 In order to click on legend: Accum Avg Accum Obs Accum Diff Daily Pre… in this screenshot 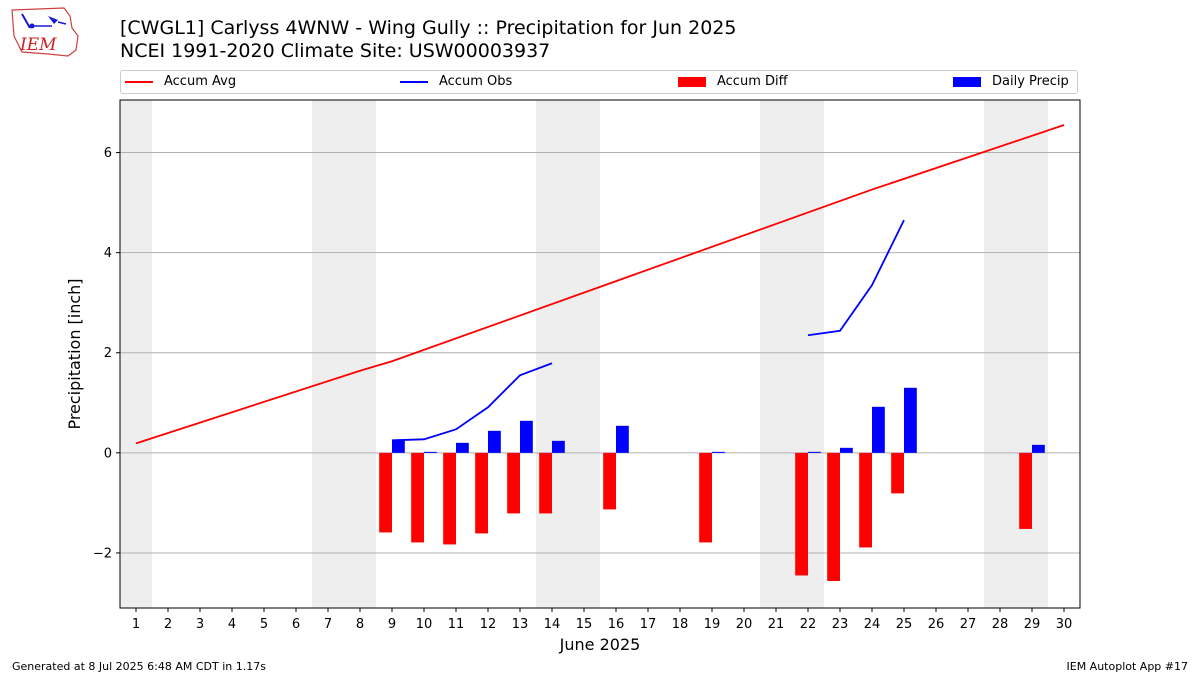, I will do `click(599, 82)`.